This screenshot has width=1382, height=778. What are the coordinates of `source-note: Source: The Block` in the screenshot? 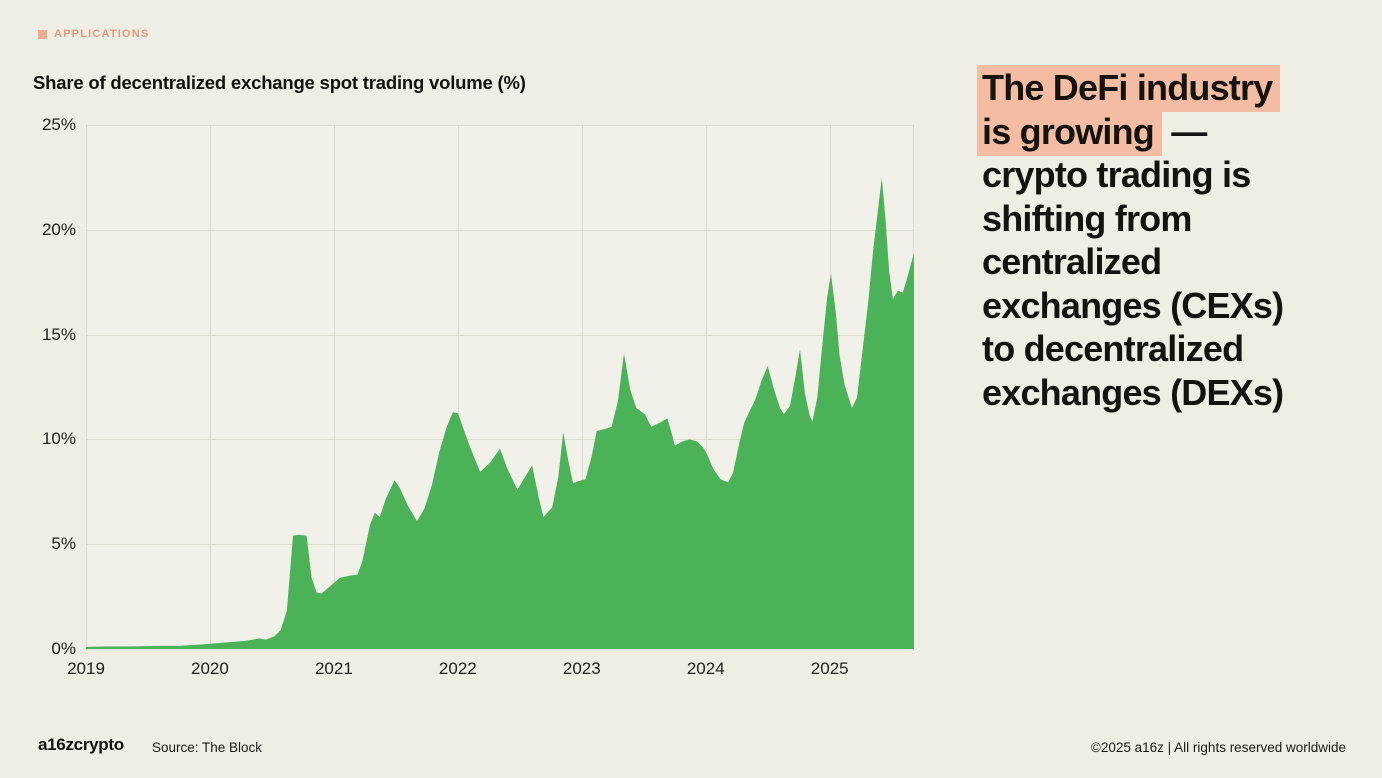 It's located at (207, 747).